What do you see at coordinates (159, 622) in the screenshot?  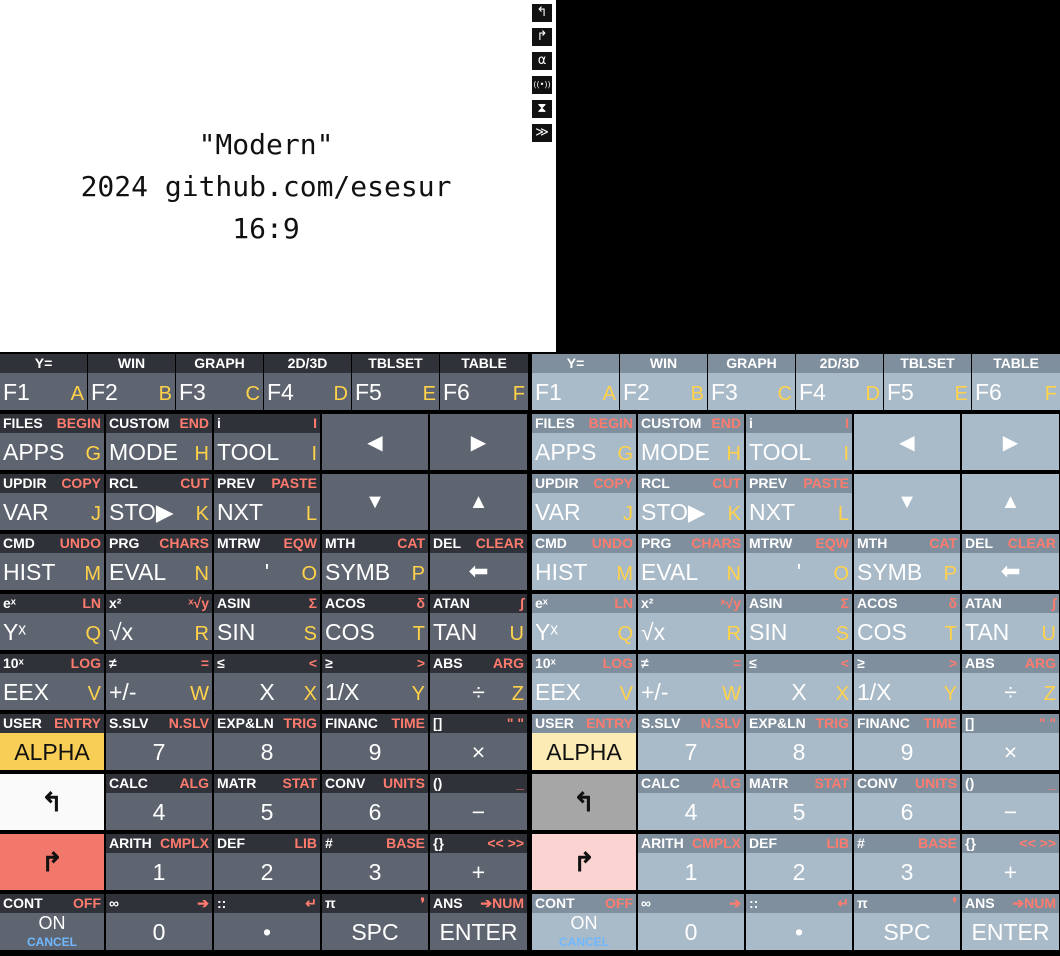 I see `left-key-row4-1: x² ˣ√y √x R` at bounding box center [159, 622].